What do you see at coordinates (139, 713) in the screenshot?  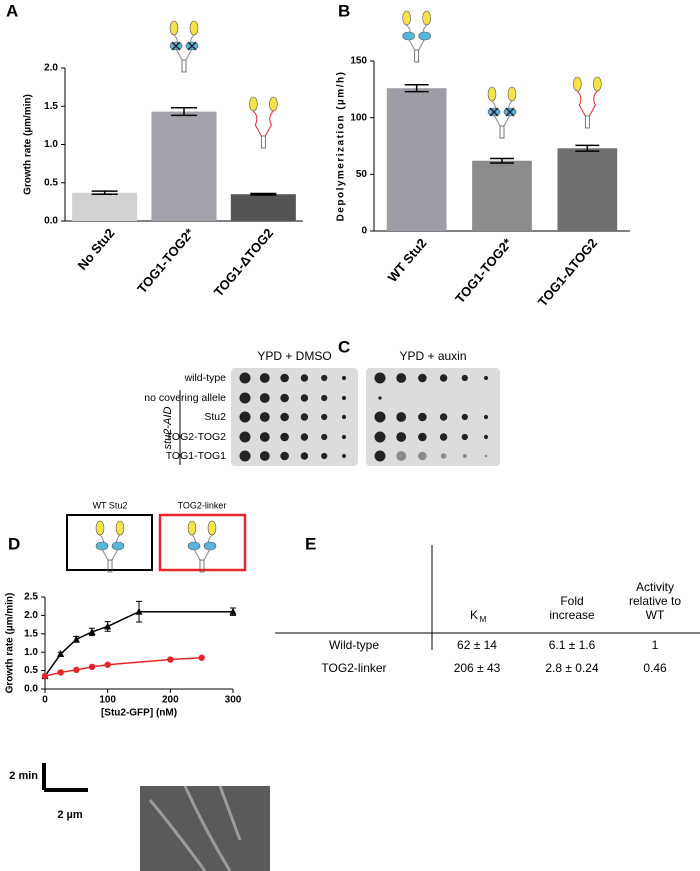 I see `x-axis-label: [Stu2-GFP] (nM)` at bounding box center [139, 713].